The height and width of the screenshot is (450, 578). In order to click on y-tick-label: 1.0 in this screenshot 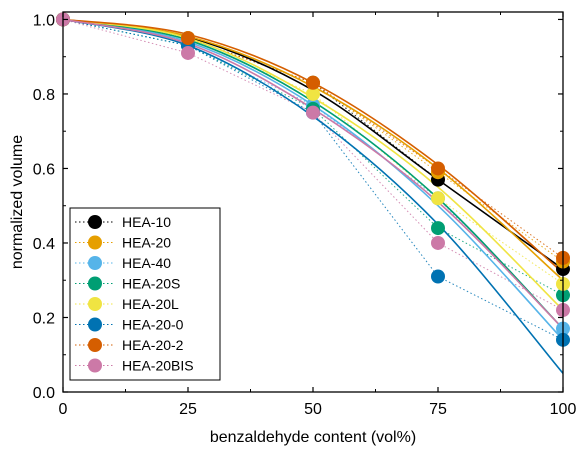, I will do `click(44, 20)`.